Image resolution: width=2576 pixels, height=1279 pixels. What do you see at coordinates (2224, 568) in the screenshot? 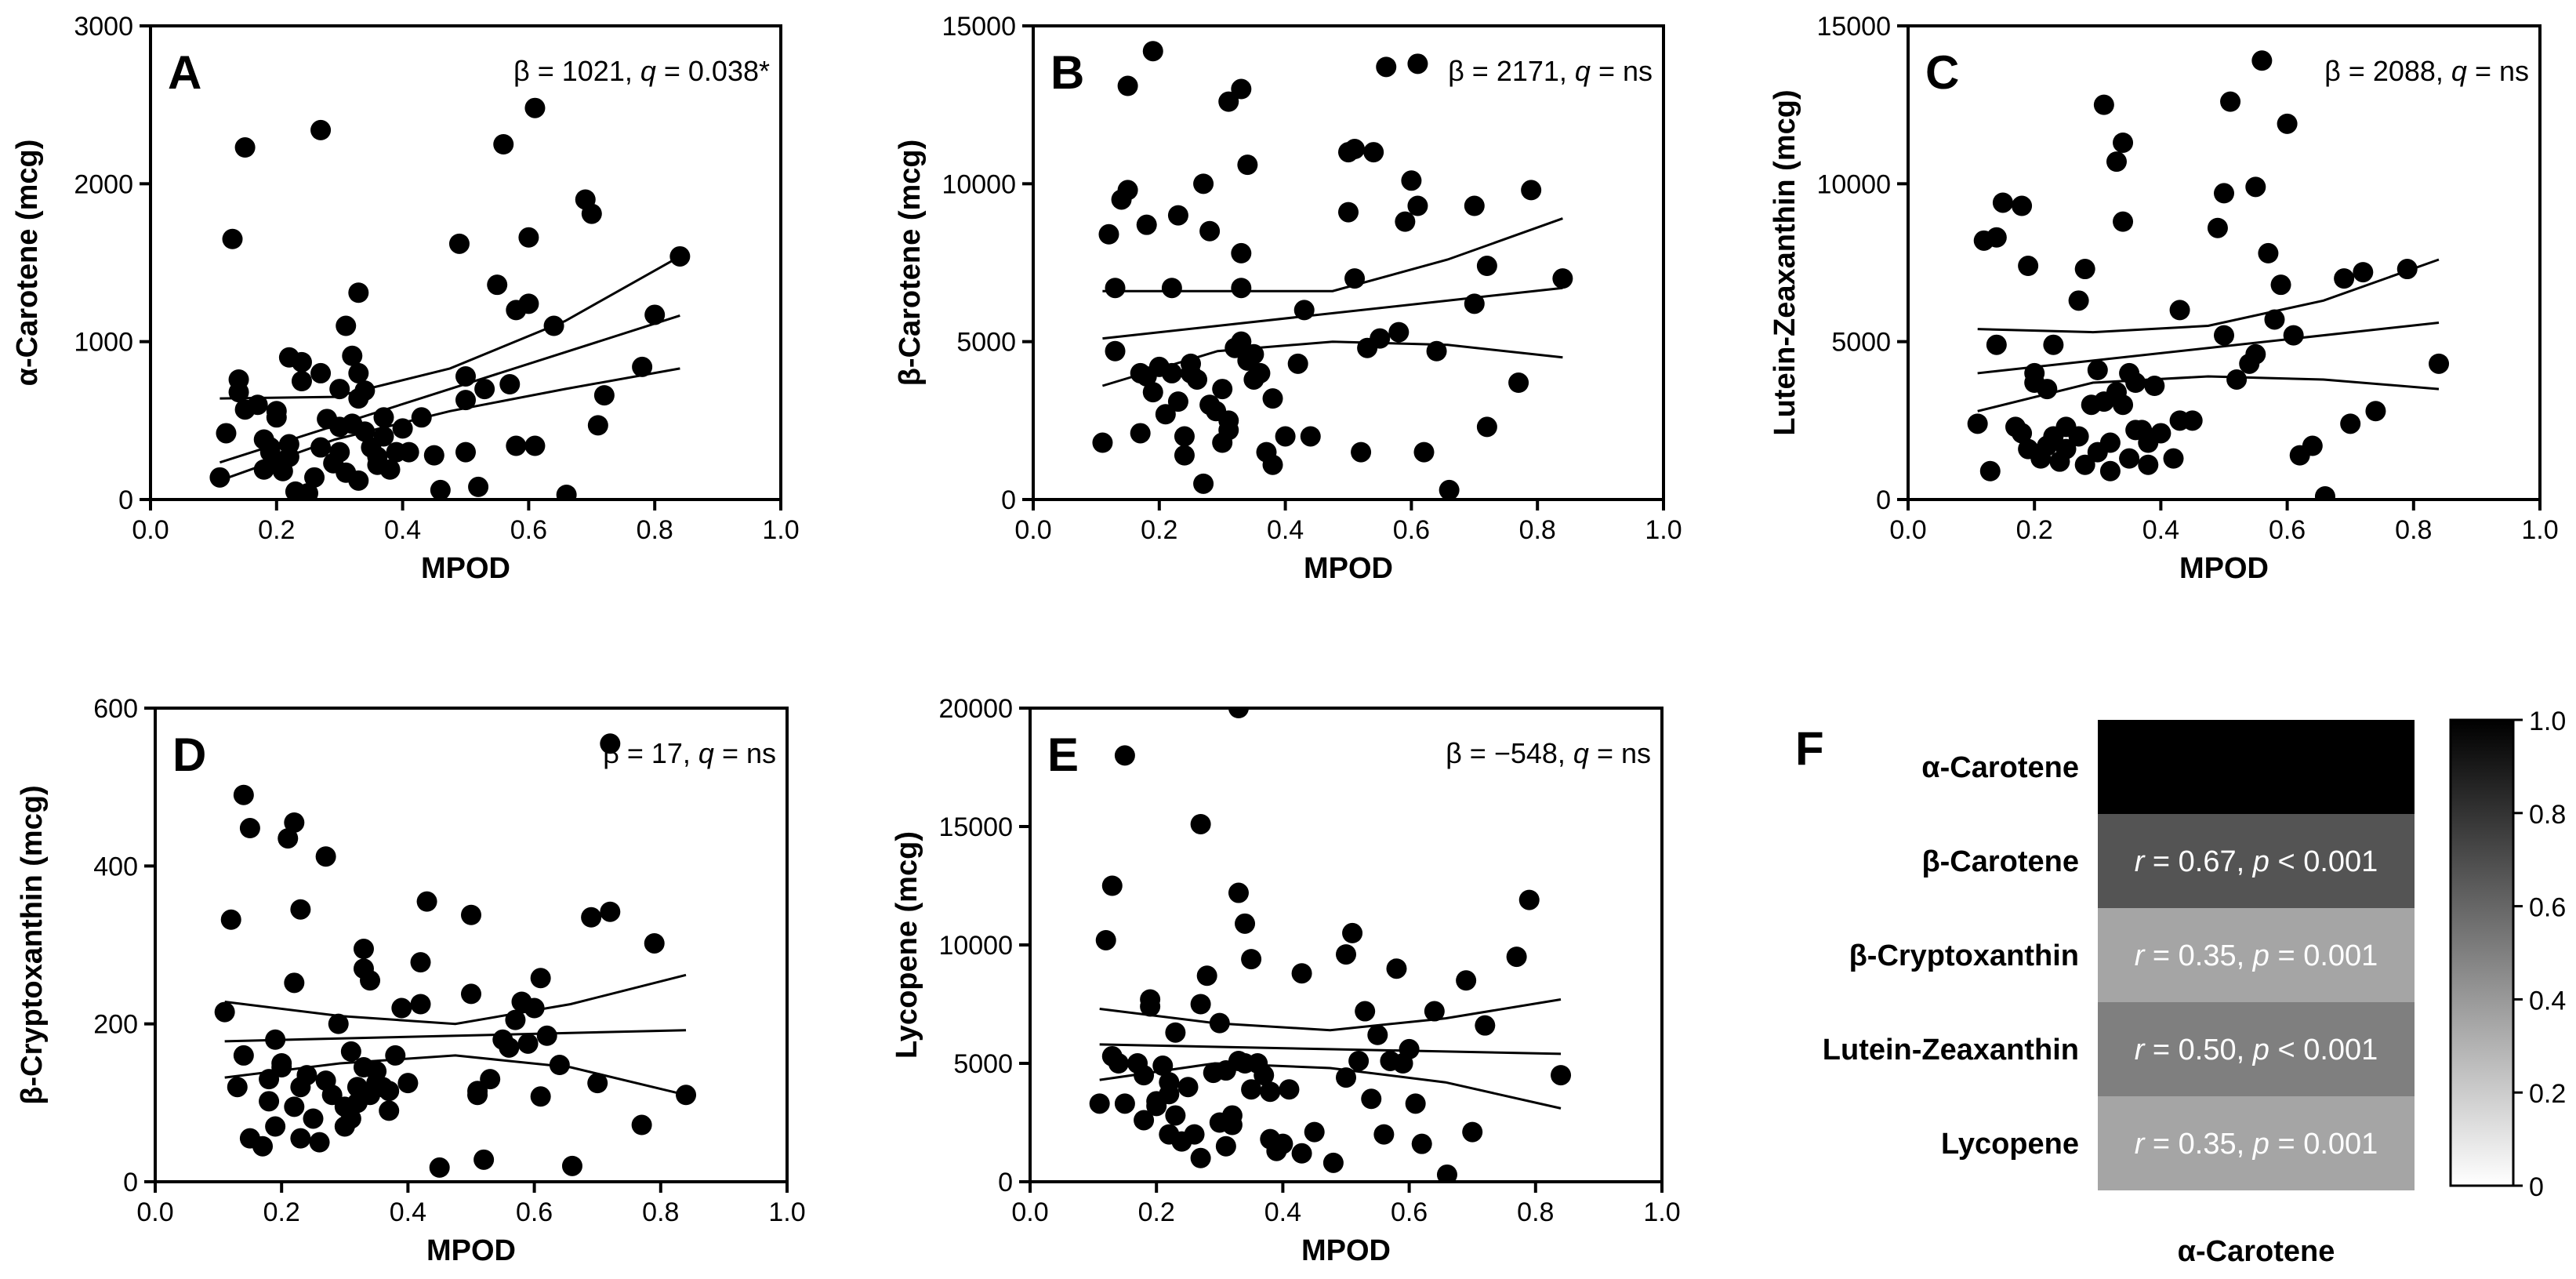
I see `x-axis-label: MPOD` at bounding box center [2224, 568].